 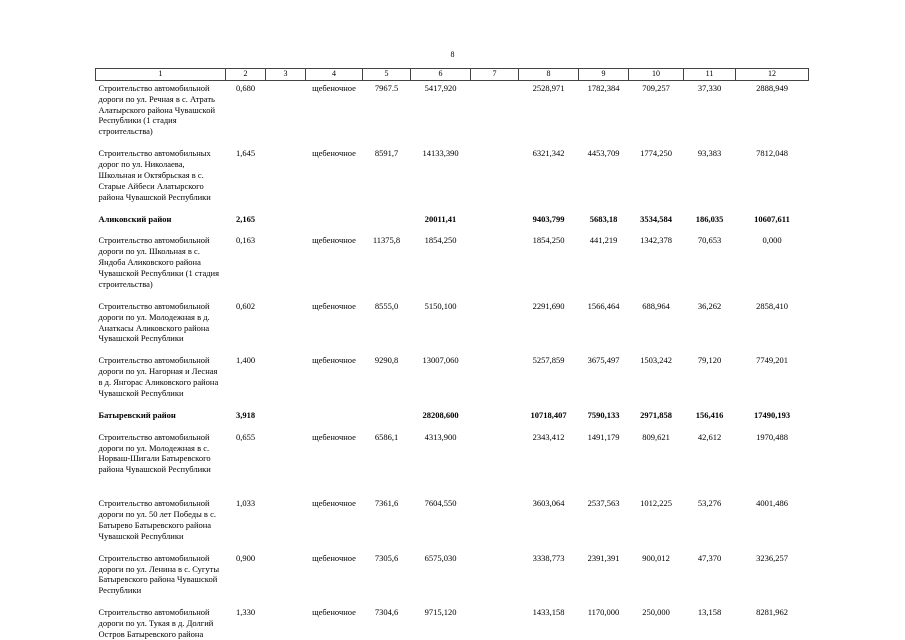 What do you see at coordinates (603, 153) in the screenshot?
I see `value-cell: 4453,709` at bounding box center [603, 153].